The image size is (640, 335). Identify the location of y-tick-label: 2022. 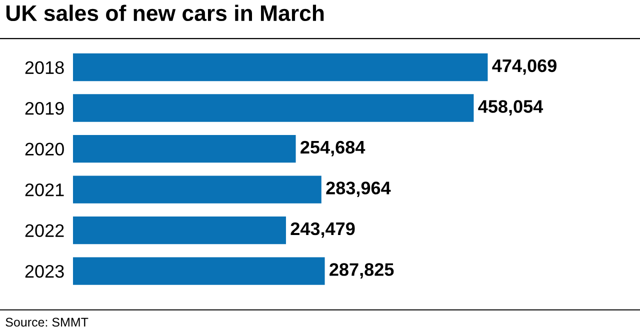
(44, 231).